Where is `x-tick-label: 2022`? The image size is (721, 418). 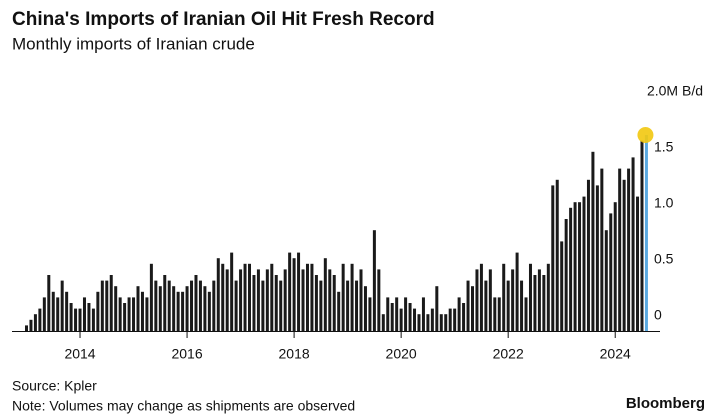
x-tick-label: 2022 is located at coordinates (508, 354).